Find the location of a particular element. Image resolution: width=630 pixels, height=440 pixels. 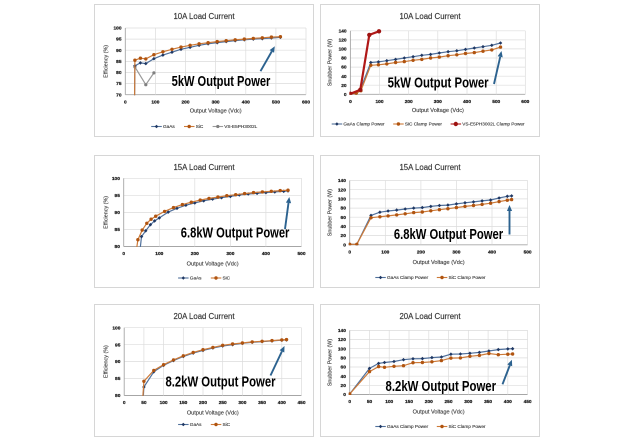

svg-text: 6.8kW Output Power is located at coordinates (234, 233).